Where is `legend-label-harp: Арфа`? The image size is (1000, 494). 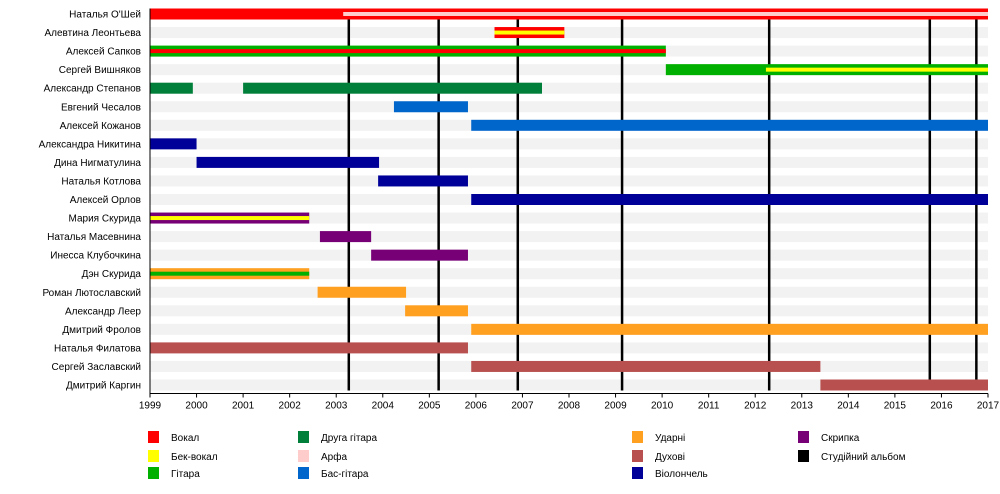
legend-label-harp: Арфа is located at coordinates (334, 457).